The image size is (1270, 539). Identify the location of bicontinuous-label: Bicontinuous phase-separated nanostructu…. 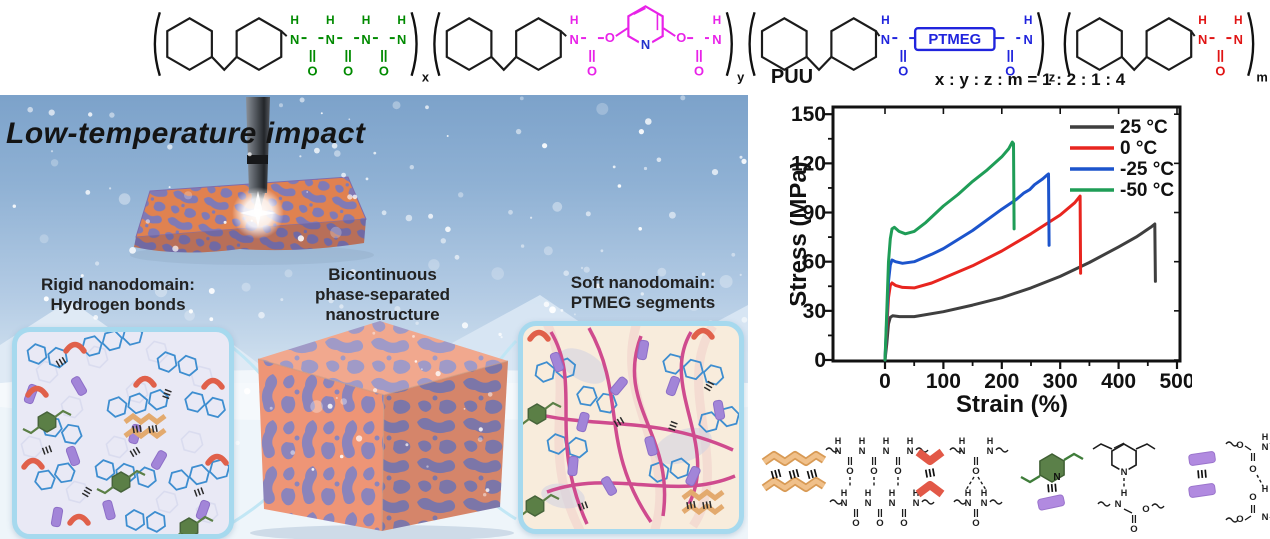
(382, 295).